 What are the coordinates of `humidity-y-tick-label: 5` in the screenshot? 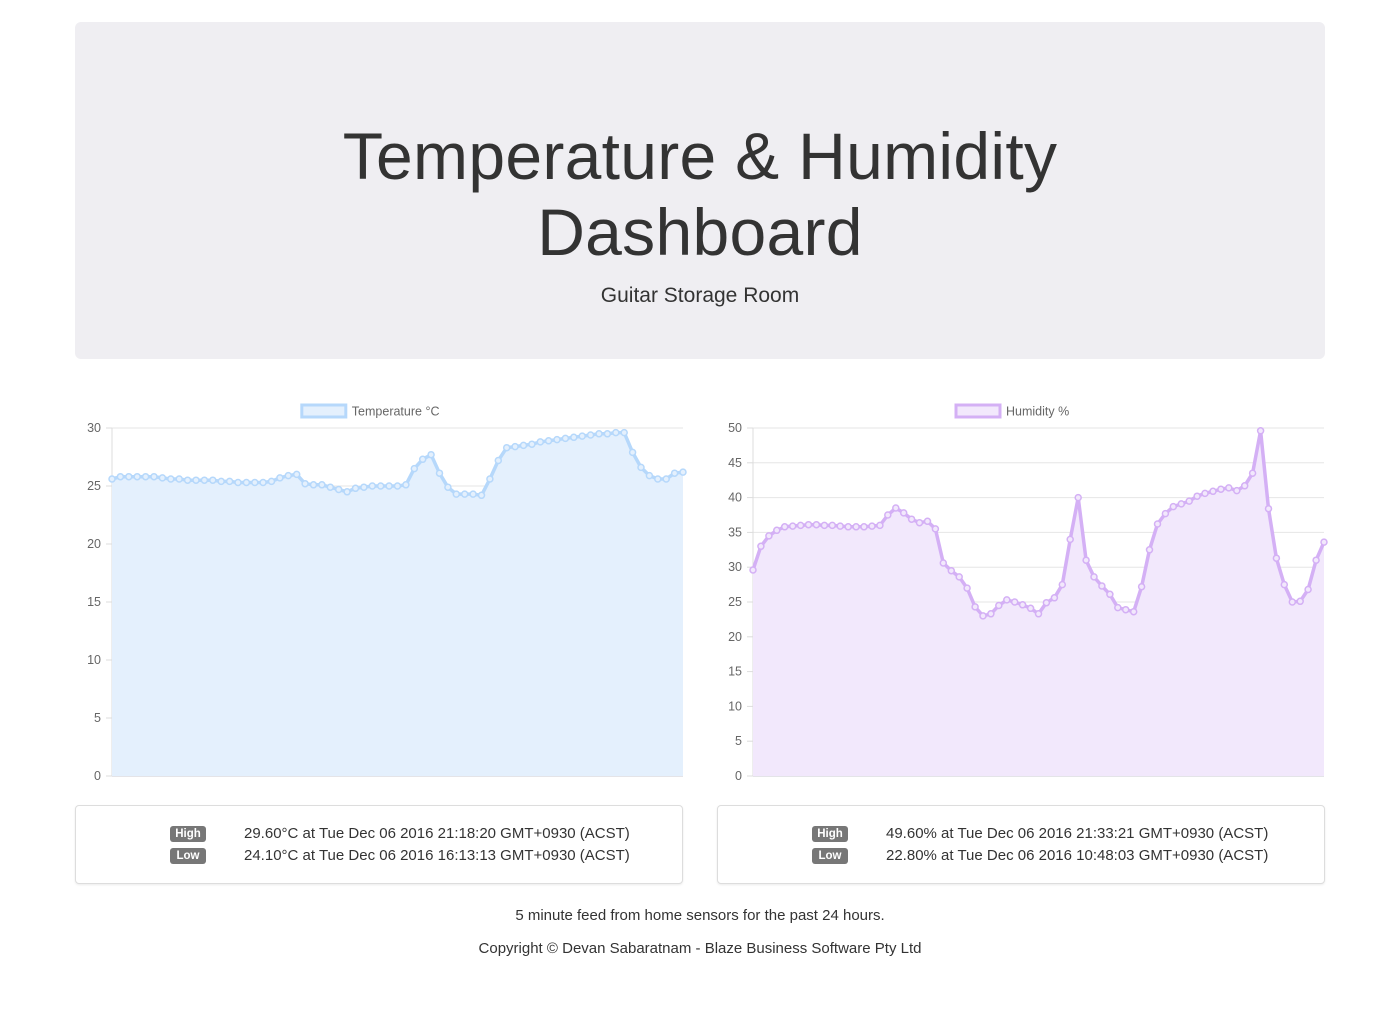 It's located at (738, 741).